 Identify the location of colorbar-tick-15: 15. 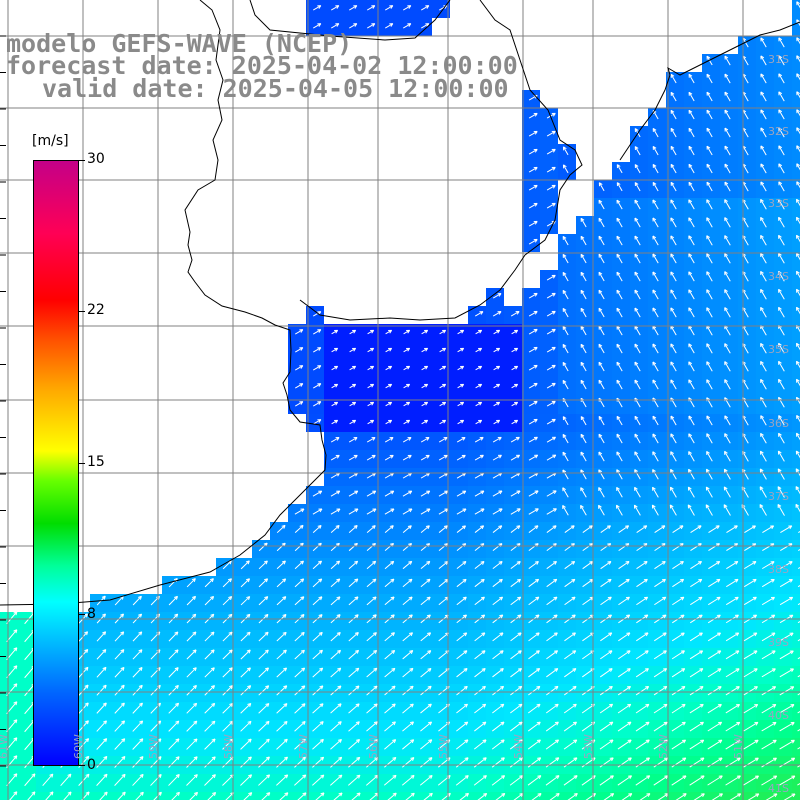
(96, 462).